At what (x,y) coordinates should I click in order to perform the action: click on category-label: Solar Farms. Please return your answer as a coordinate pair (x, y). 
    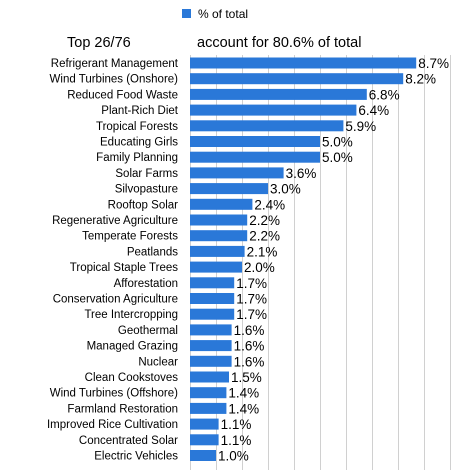
    Looking at the image, I should click on (146, 174).